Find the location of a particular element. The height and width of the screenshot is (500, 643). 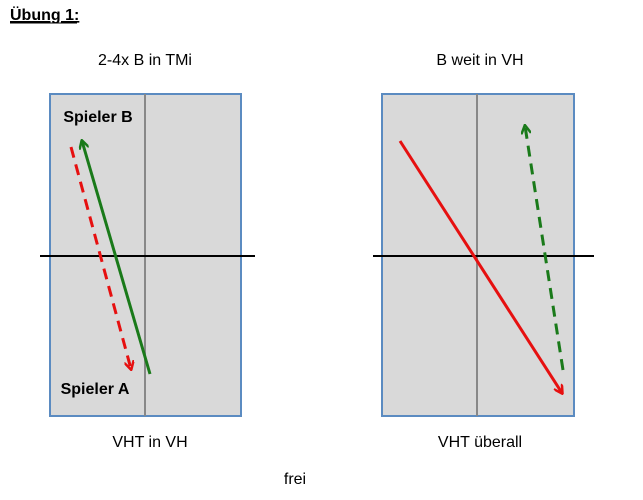

table-caption: VHT überall is located at coordinates (480, 442).